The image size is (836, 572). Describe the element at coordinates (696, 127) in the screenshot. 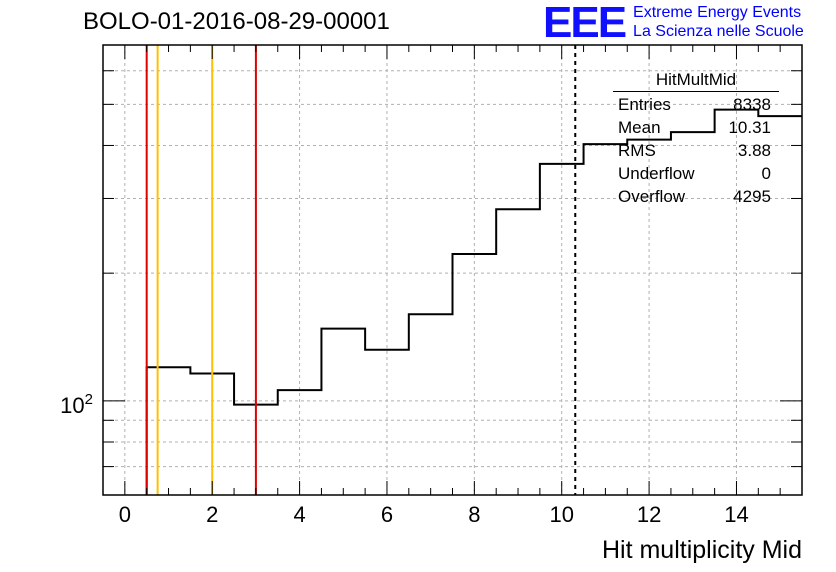

I see `stats-row-mean: Mean 10.31` at that location.